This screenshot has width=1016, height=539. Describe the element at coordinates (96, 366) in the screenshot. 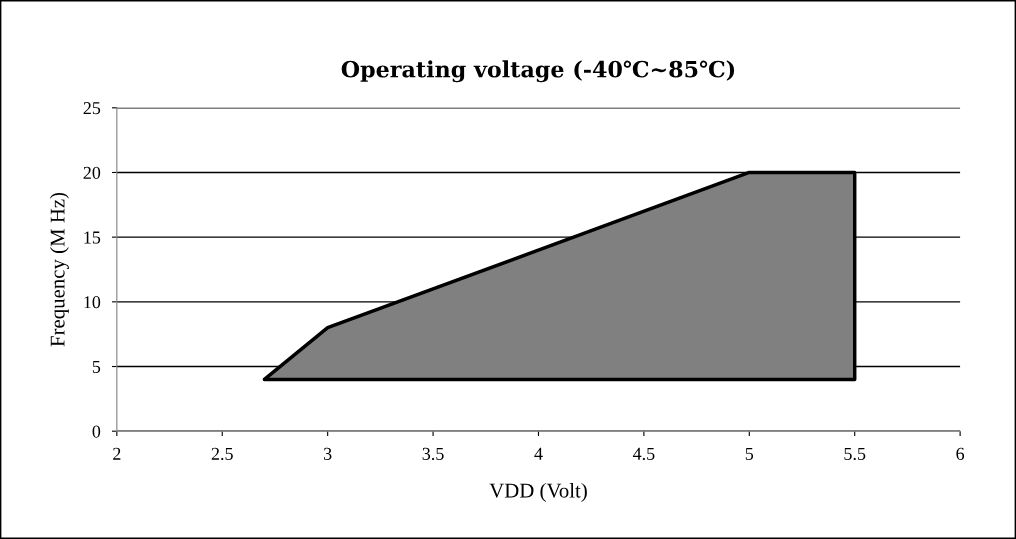

I see `y-tick-label: 5` at that location.